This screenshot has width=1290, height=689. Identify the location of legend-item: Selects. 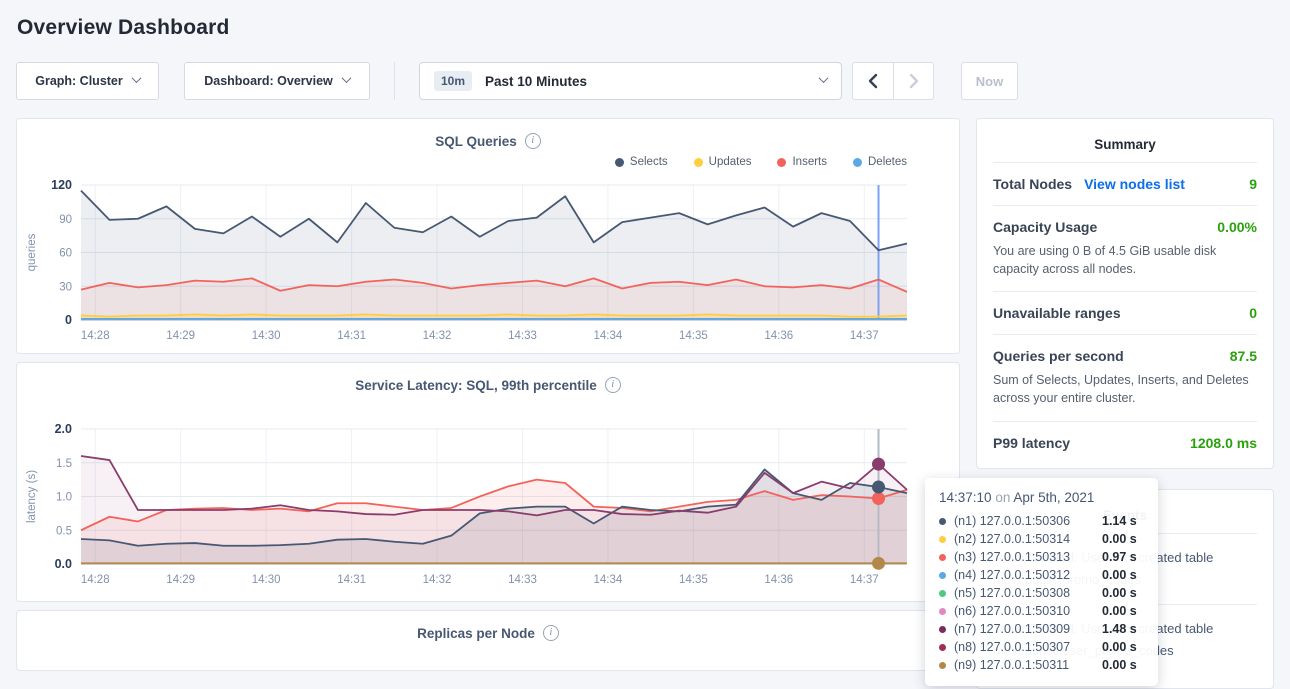
(641, 162).